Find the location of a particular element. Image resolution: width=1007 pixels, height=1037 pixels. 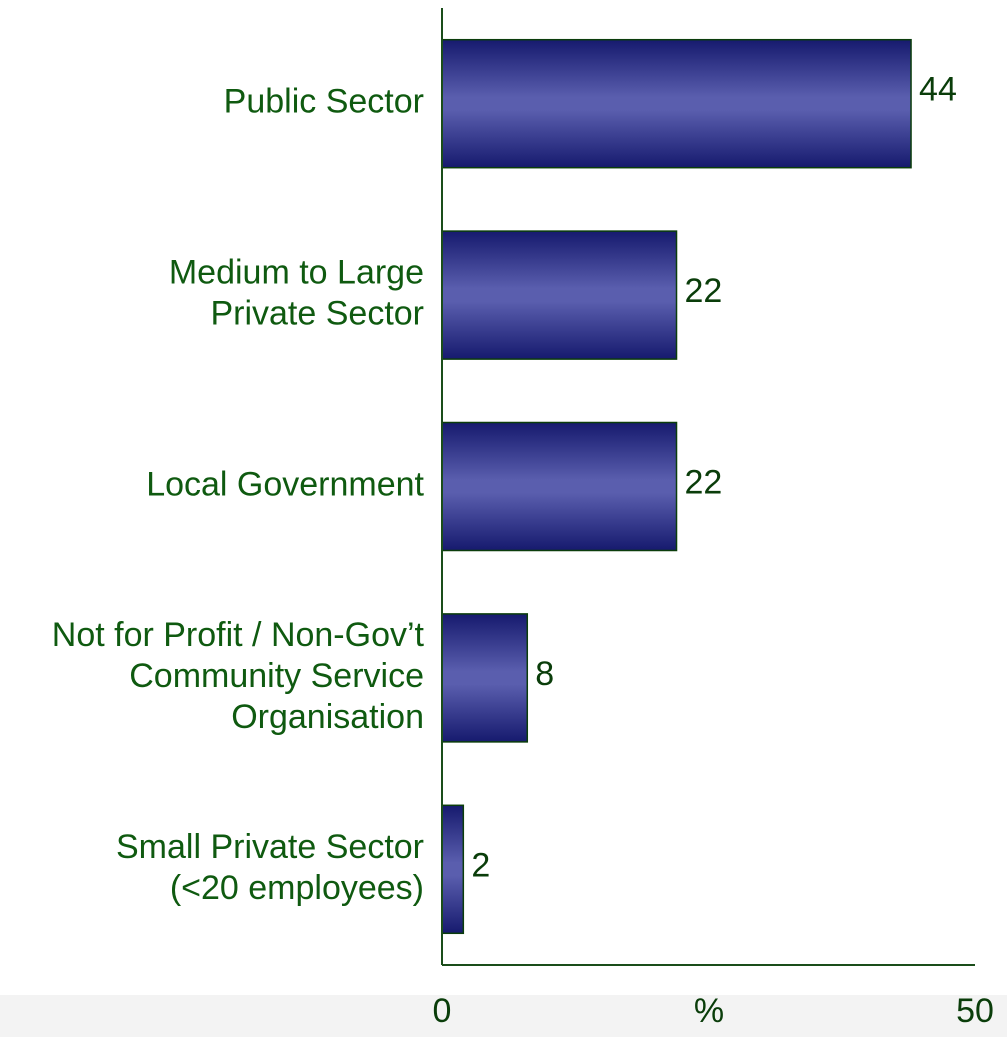

category-label-line: Local Government is located at coordinates (285, 484).